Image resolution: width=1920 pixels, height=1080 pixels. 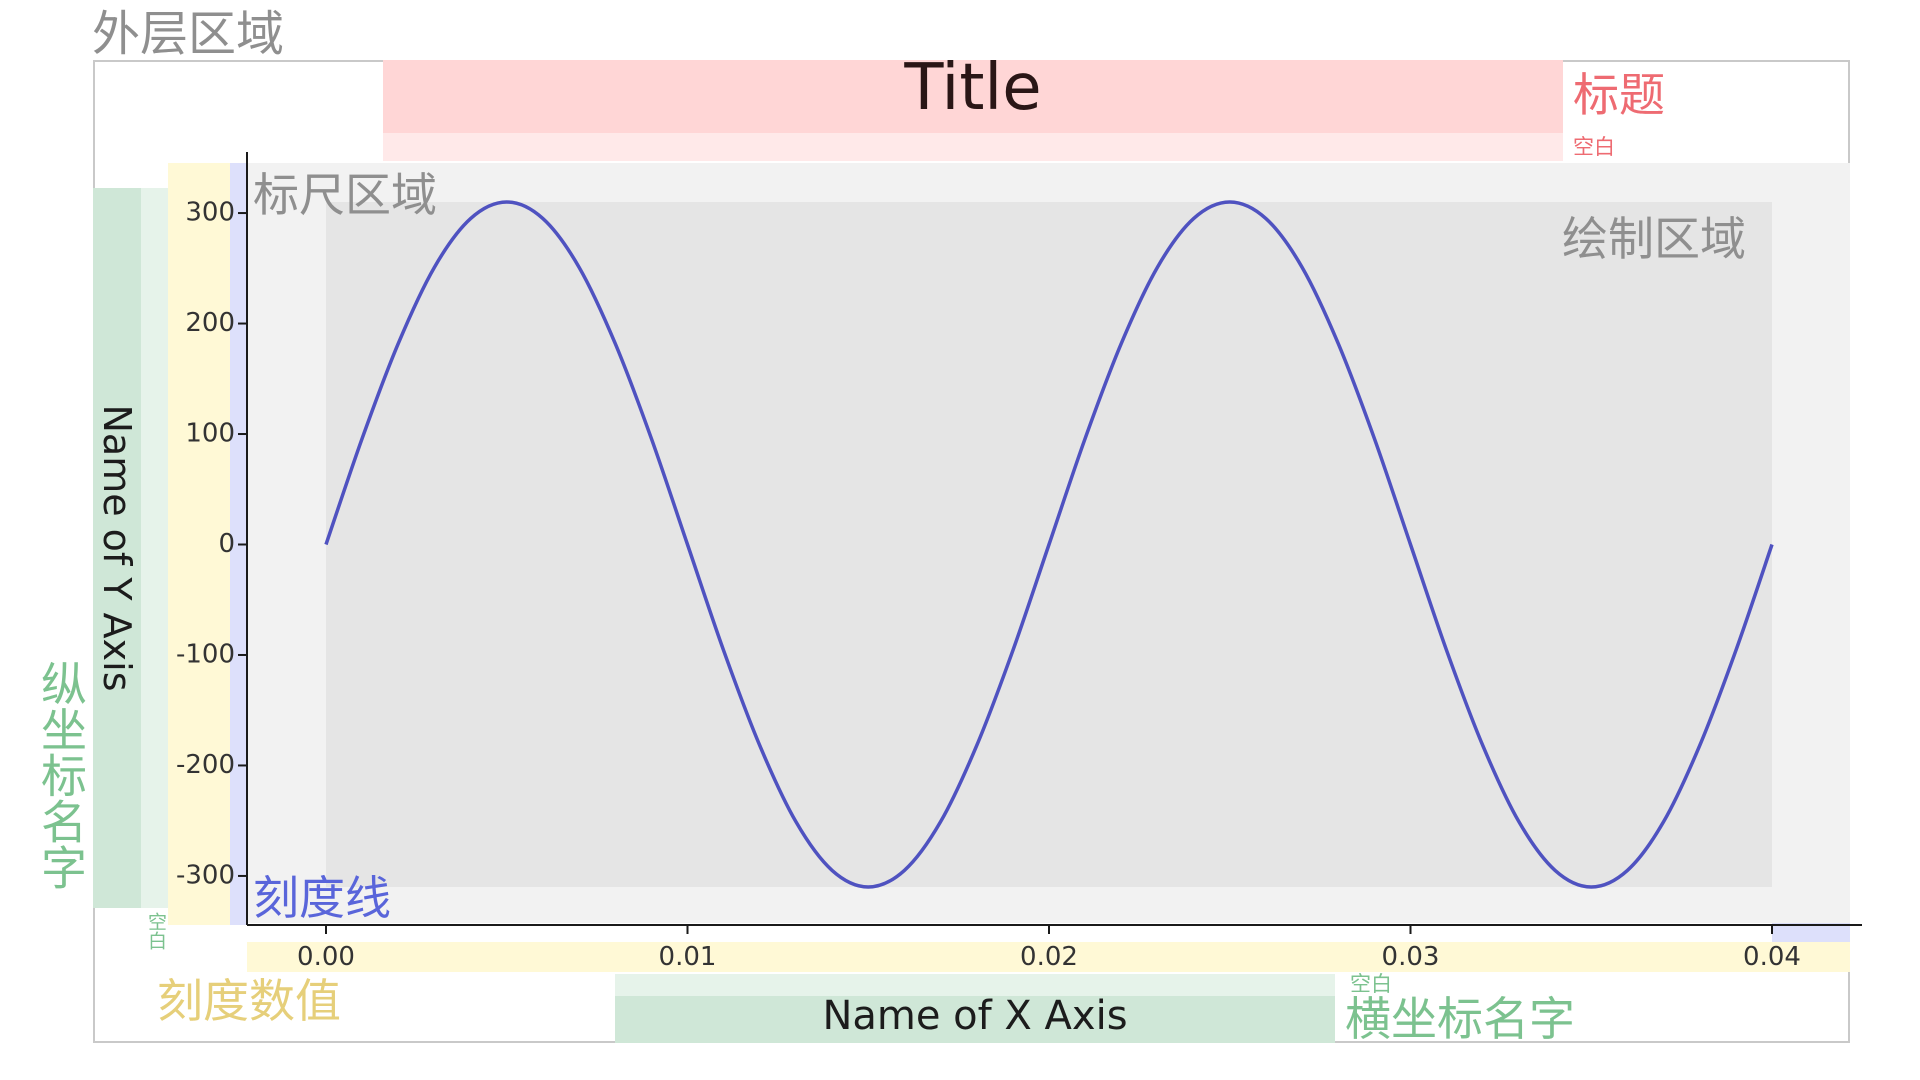 I want to click on x-axis-gap-label: 空白, so click(x=1371, y=984).